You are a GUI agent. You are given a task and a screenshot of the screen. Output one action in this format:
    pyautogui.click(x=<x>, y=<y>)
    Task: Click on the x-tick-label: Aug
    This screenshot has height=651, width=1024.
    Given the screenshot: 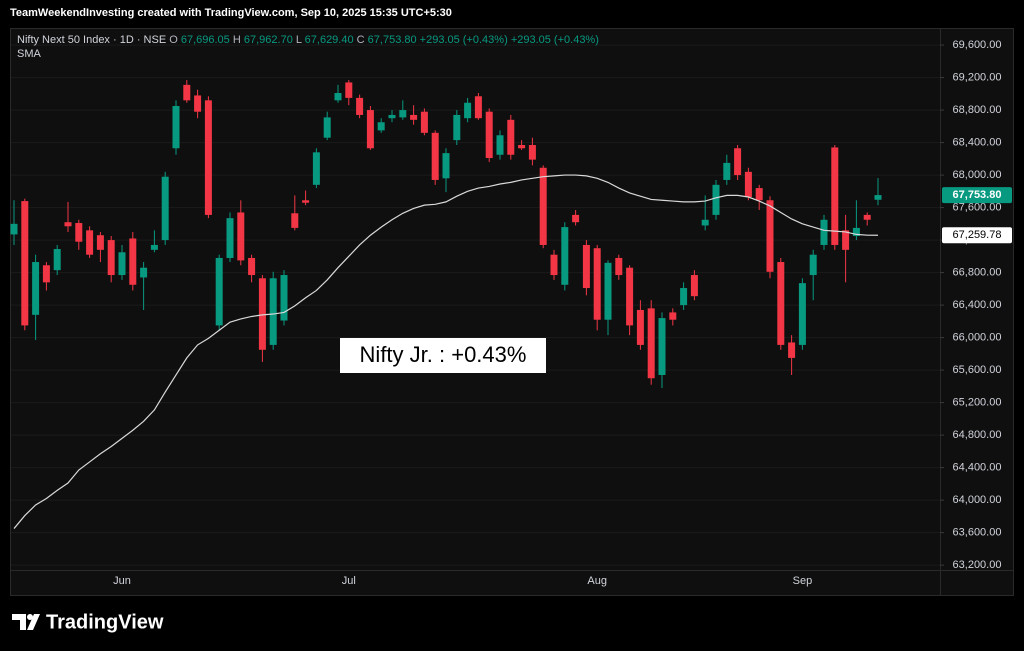 What is the action you would take?
    pyautogui.click(x=597, y=581)
    